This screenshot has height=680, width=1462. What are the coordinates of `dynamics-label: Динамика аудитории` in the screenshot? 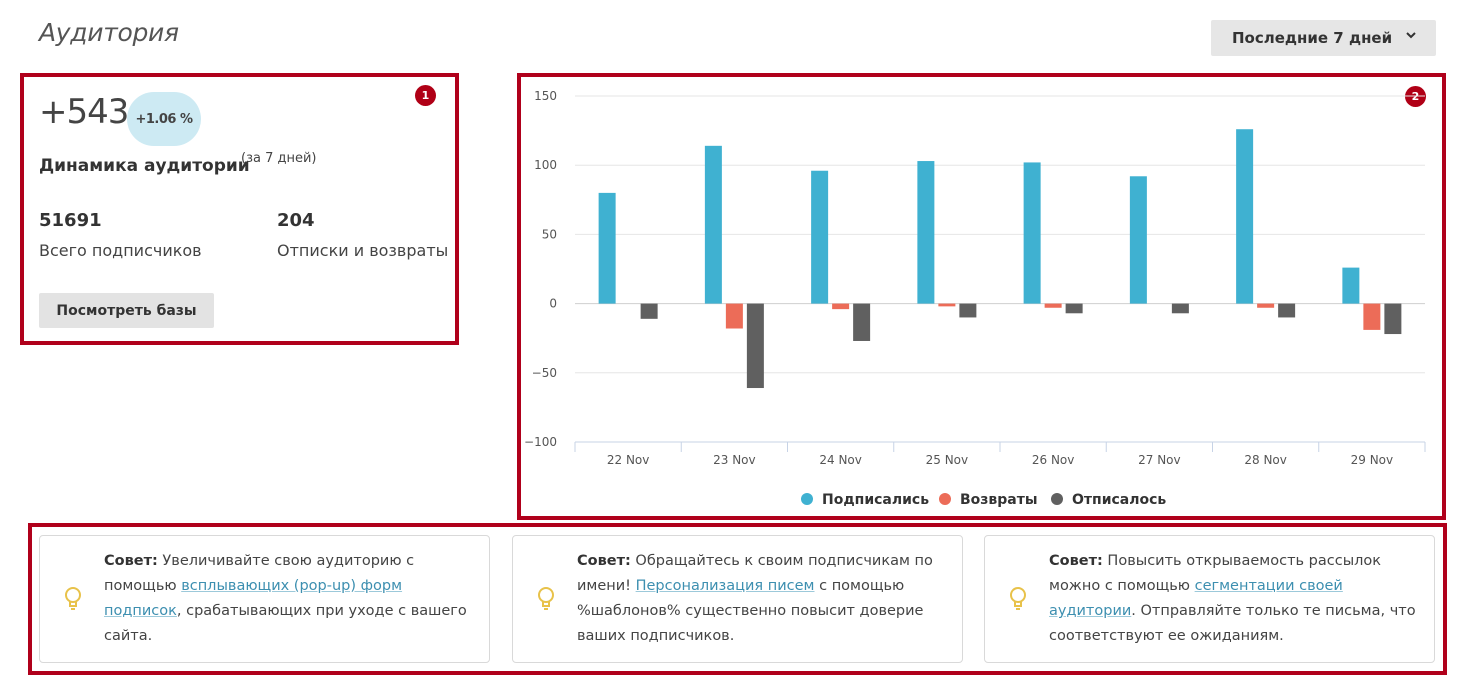 It's located at (144, 166).